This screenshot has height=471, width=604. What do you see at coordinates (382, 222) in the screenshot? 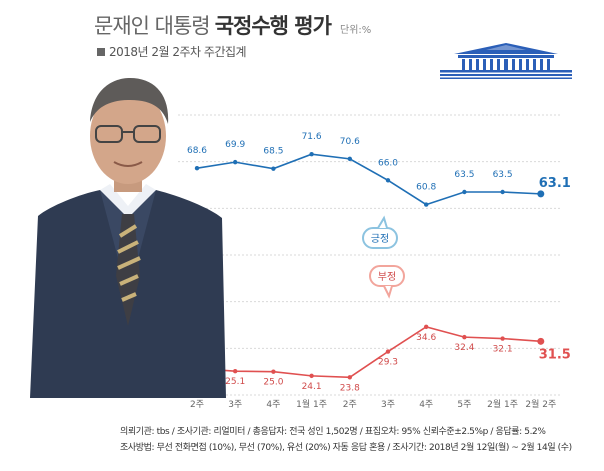
I see `legend-positive-pointer` at bounding box center [382, 222].